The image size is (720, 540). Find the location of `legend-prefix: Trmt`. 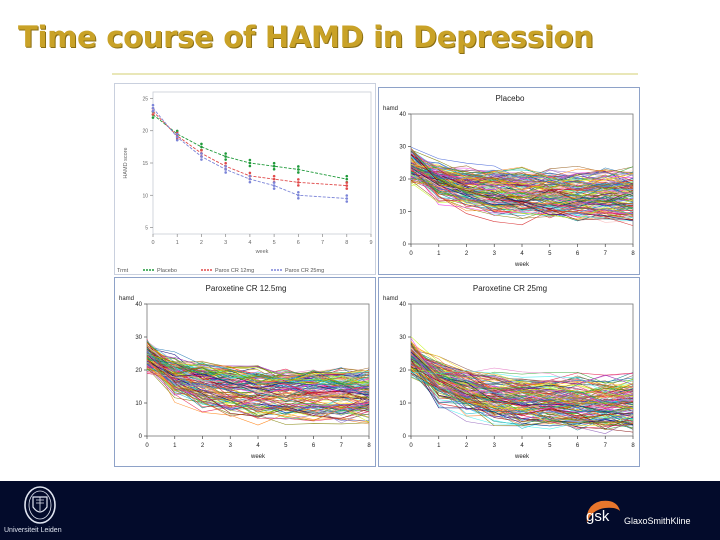

legend-prefix: Trmt is located at coordinates (123, 271).